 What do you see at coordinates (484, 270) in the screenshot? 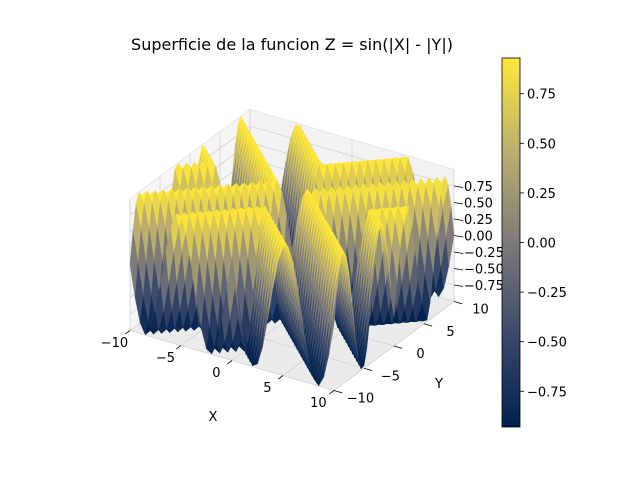
I see `z-tick-label: −0.50` at bounding box center [484, 270].